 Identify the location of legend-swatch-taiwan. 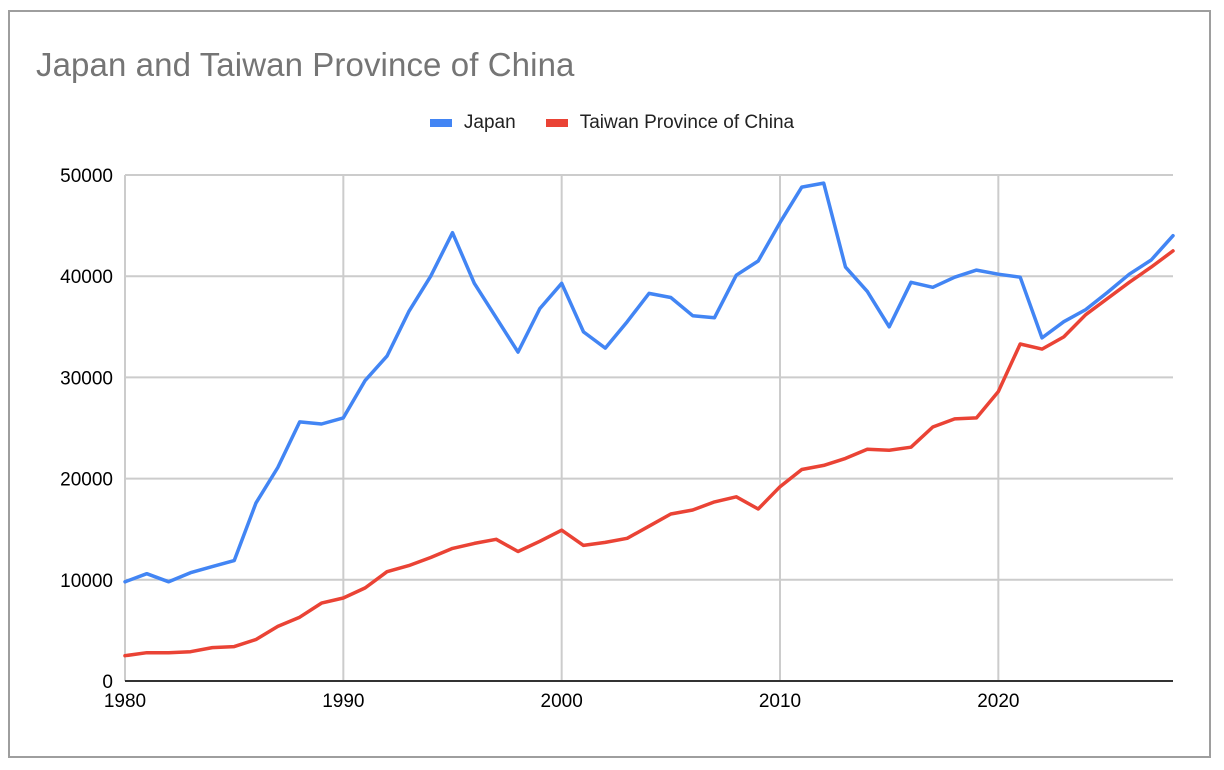
(556, 123).